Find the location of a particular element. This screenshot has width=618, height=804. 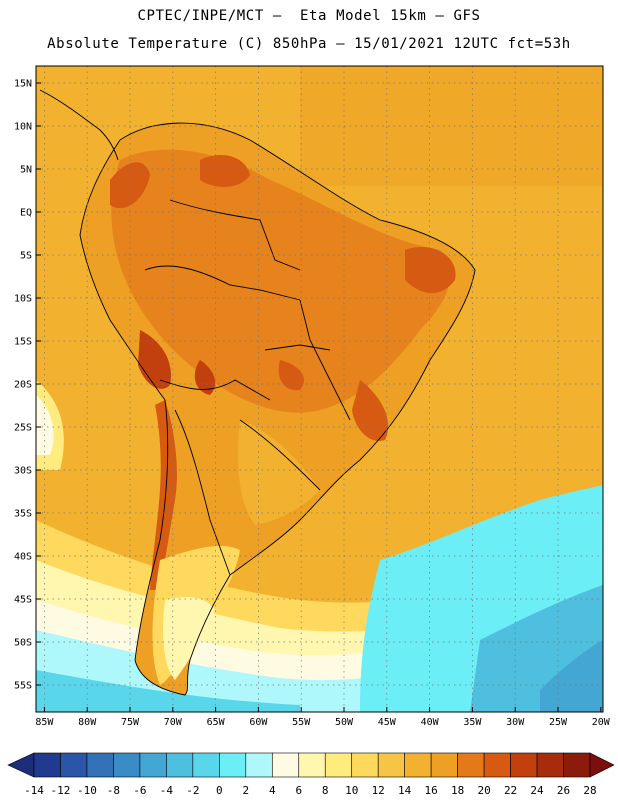

colorbar-label: 24 is located at coordinates (537, 790).